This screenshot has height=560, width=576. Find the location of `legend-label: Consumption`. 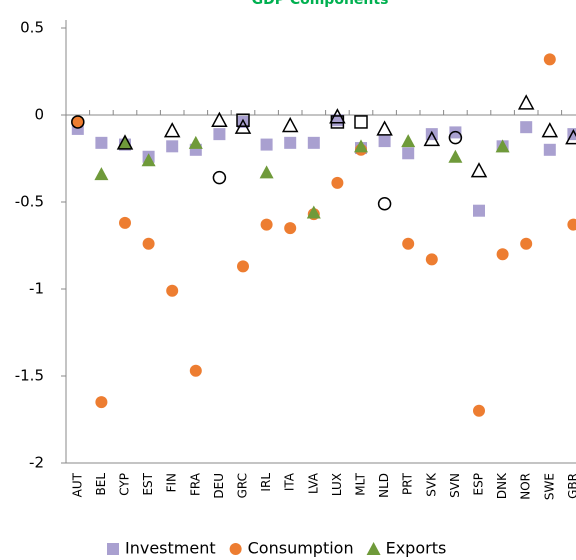

legend-label: Consumption is located at coordinates (301, 548).